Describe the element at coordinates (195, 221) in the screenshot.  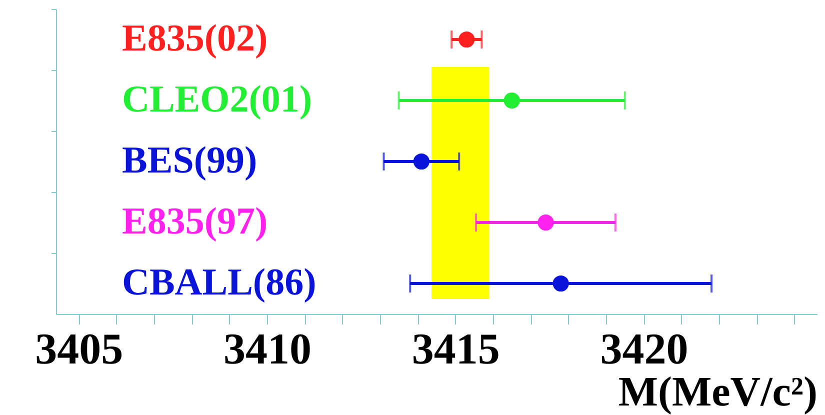
I see `y-tick-label: E835(97)` at that location.